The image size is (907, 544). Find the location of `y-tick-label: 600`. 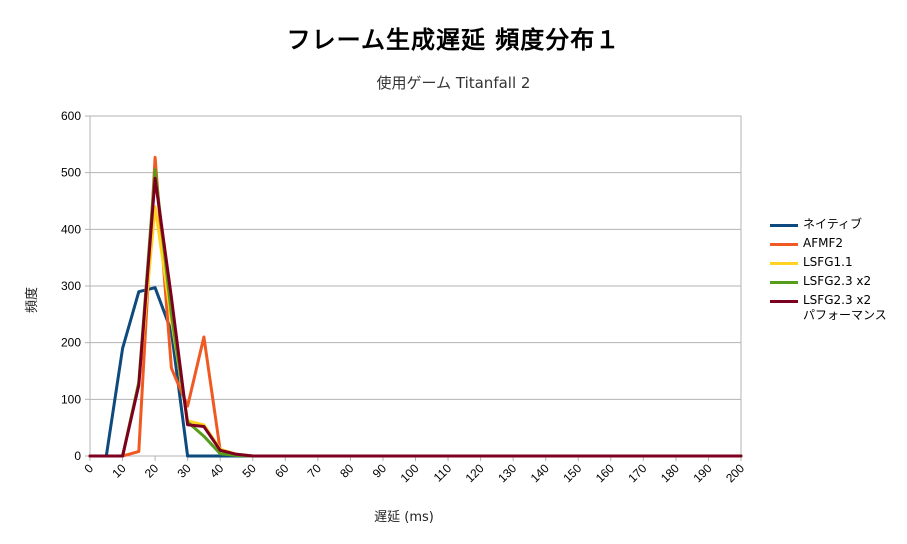

y-tick-label: 600 is located at coordinates (71, 116).